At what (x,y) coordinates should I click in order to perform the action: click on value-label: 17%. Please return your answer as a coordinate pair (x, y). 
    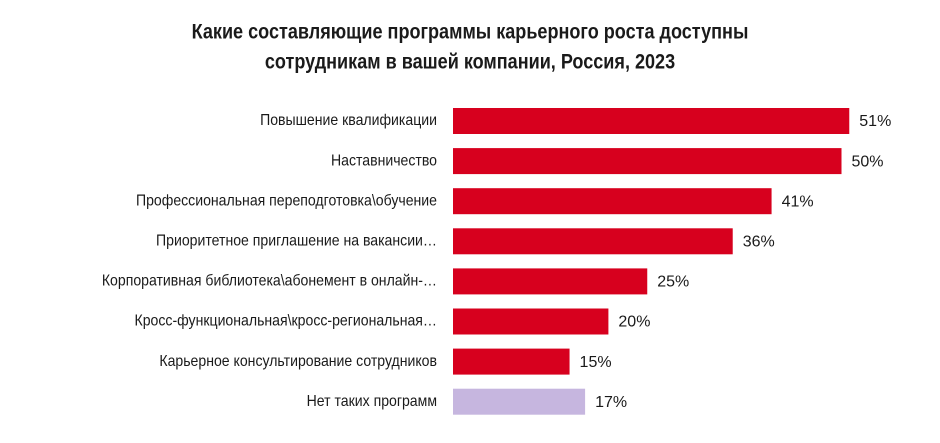
    Looking at the image, I should click on (611, 402).